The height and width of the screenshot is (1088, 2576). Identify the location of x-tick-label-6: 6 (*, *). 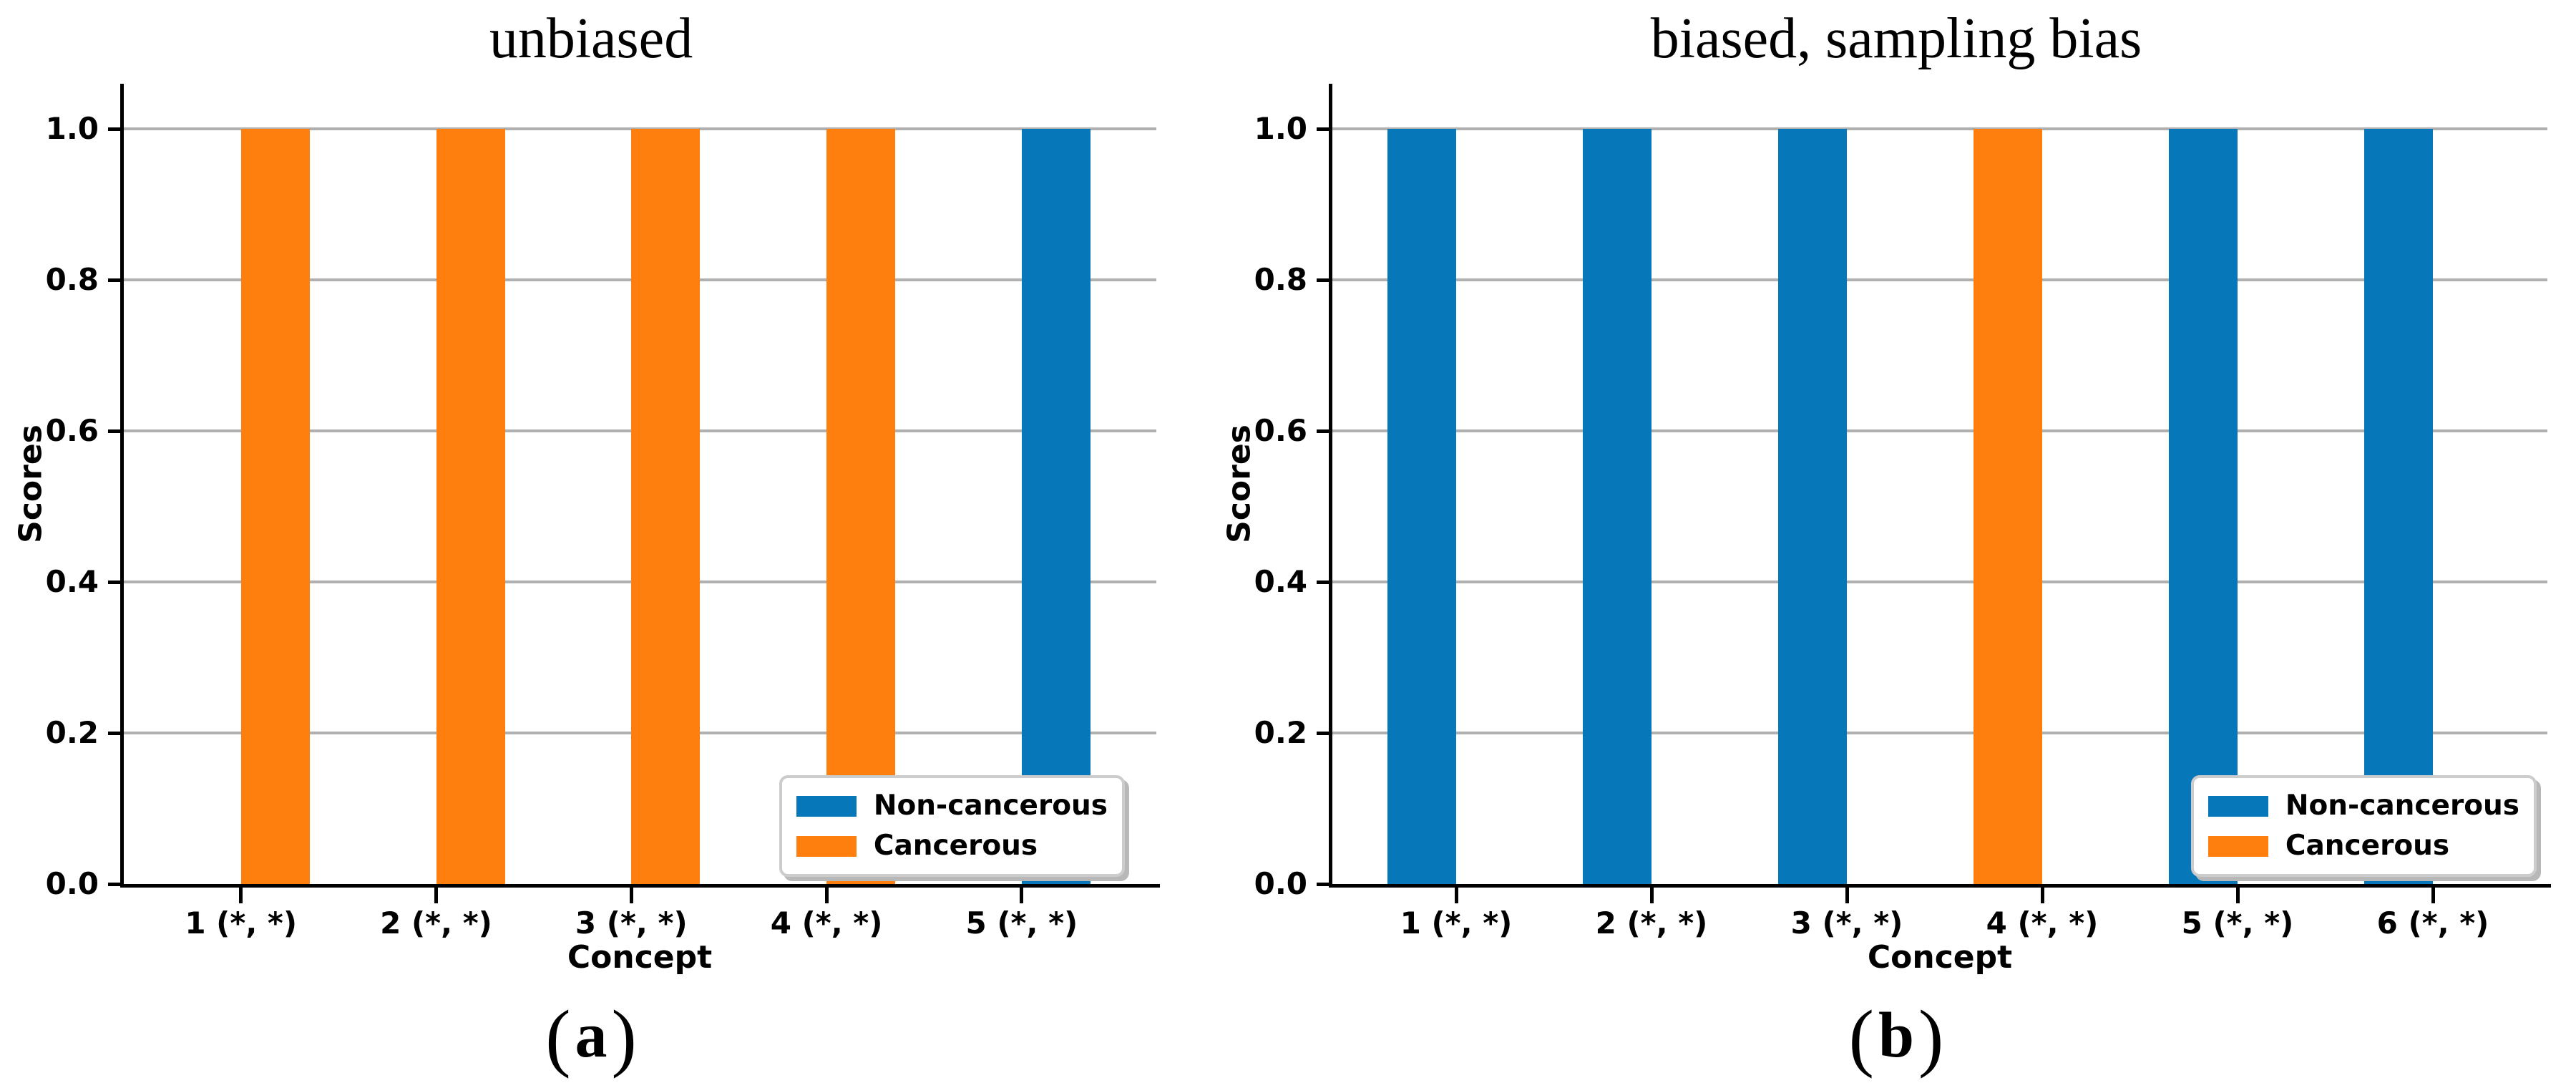
(2432, 923).